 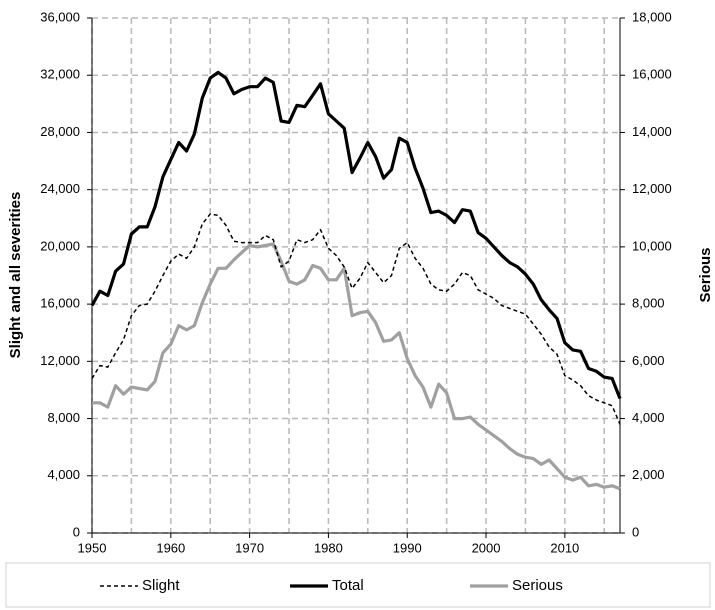 What do you see at coordinates (249, 547) in the screenshot?
I see `x-tick-label: 1970` at bounding box center [249, 547].